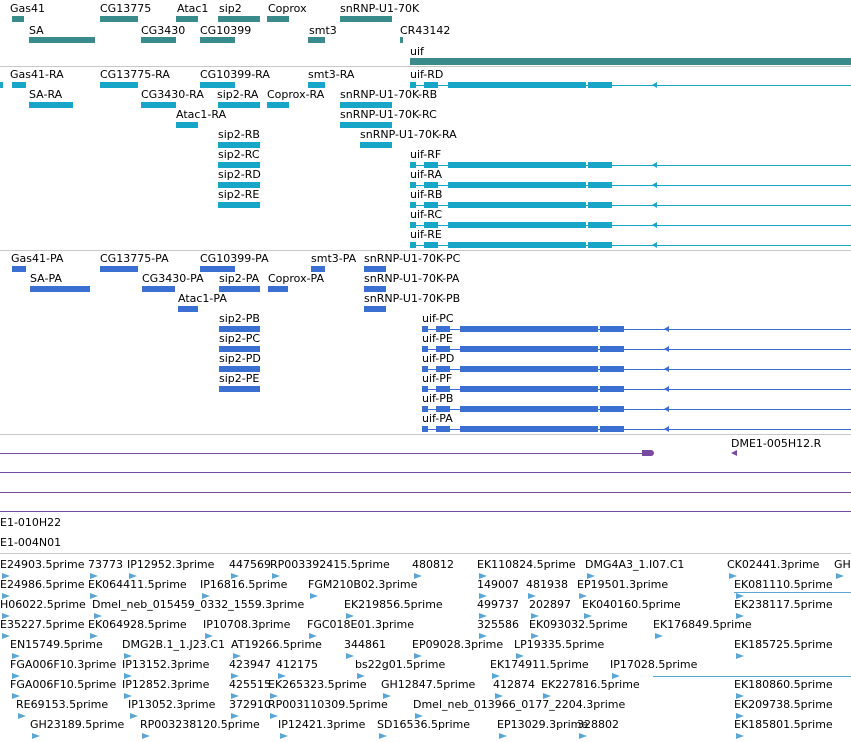  I want to click on gene-feature-sa, so click(62, 40).